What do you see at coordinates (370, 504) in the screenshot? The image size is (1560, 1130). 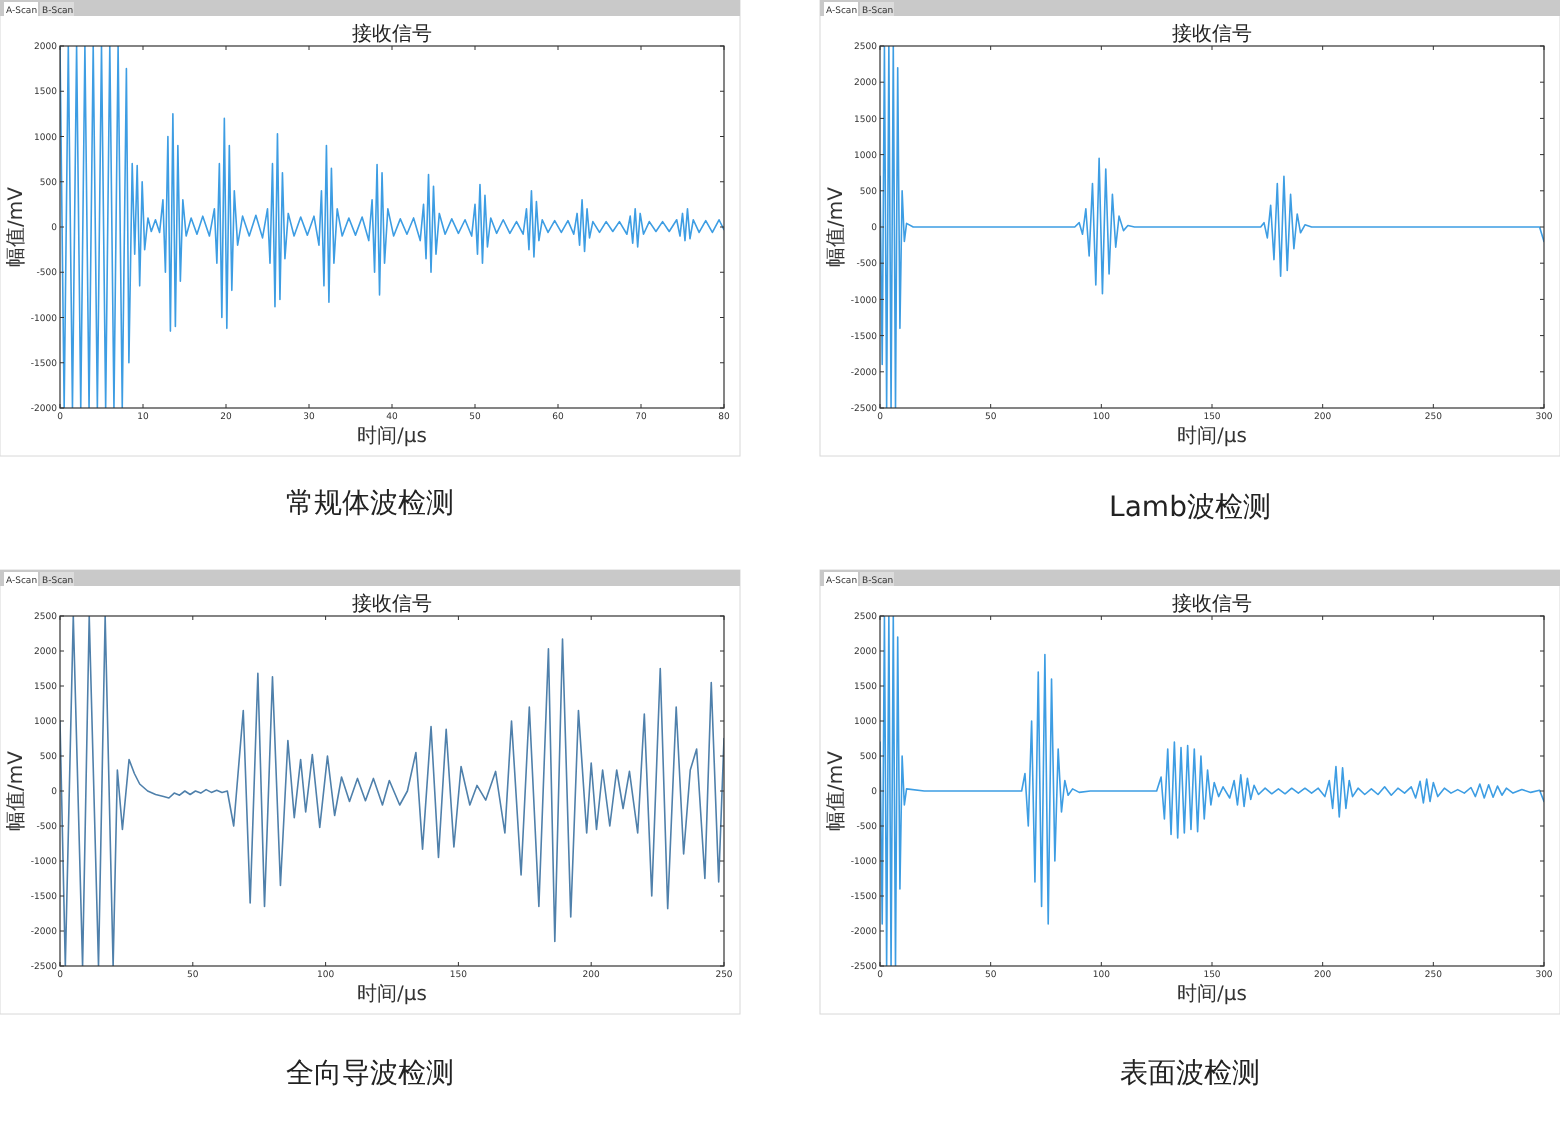 I see `text: 常规体波检测` at bounding box center [370, 504].